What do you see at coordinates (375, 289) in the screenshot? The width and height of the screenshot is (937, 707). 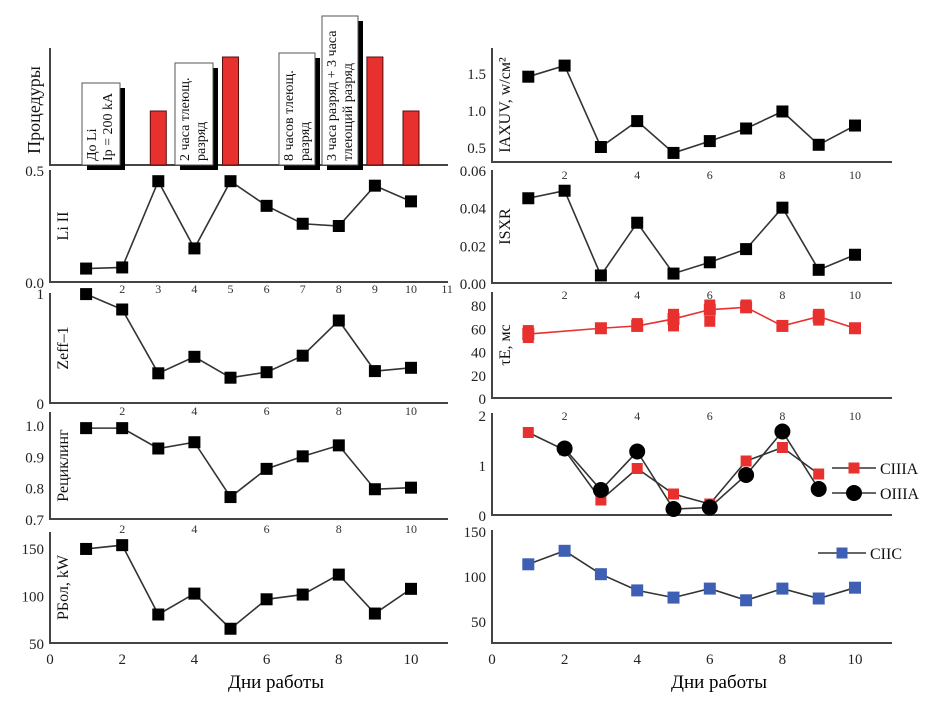 I see `x-tick-label: 9` at bounding box center [375, 289].